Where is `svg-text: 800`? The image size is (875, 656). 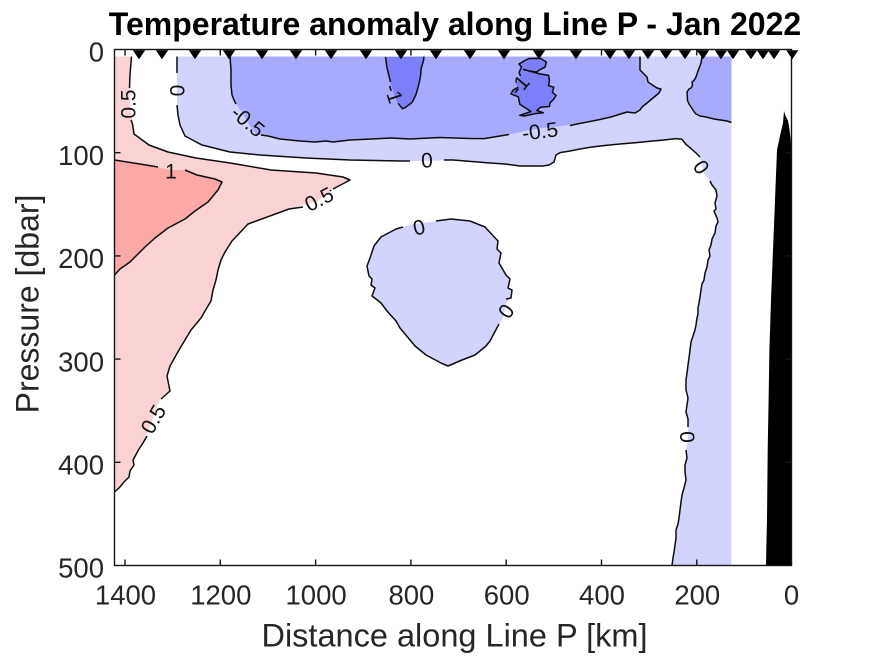 svg-text: 800 is located at coordinates (411, 594).